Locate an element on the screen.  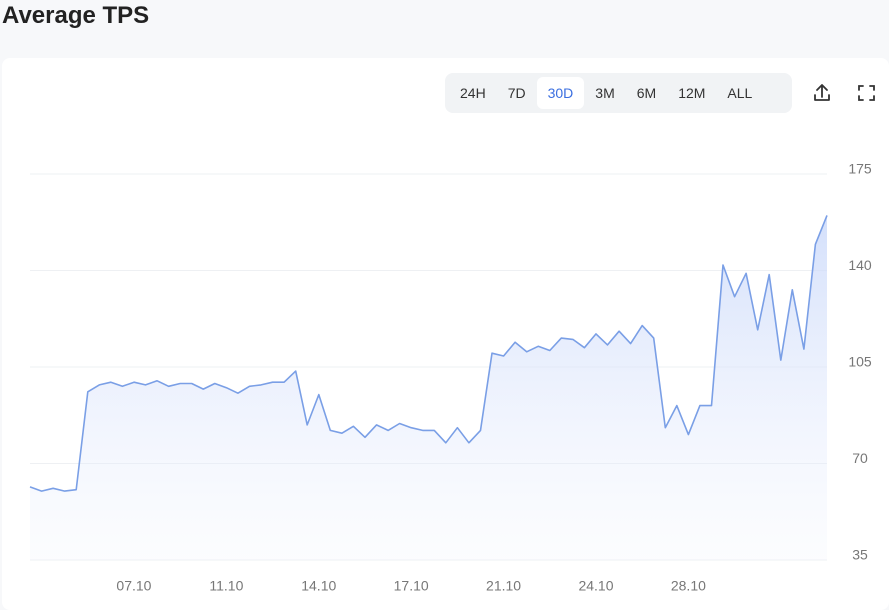
x-tick-label: 14.10 is located at coordinates (318, 586).